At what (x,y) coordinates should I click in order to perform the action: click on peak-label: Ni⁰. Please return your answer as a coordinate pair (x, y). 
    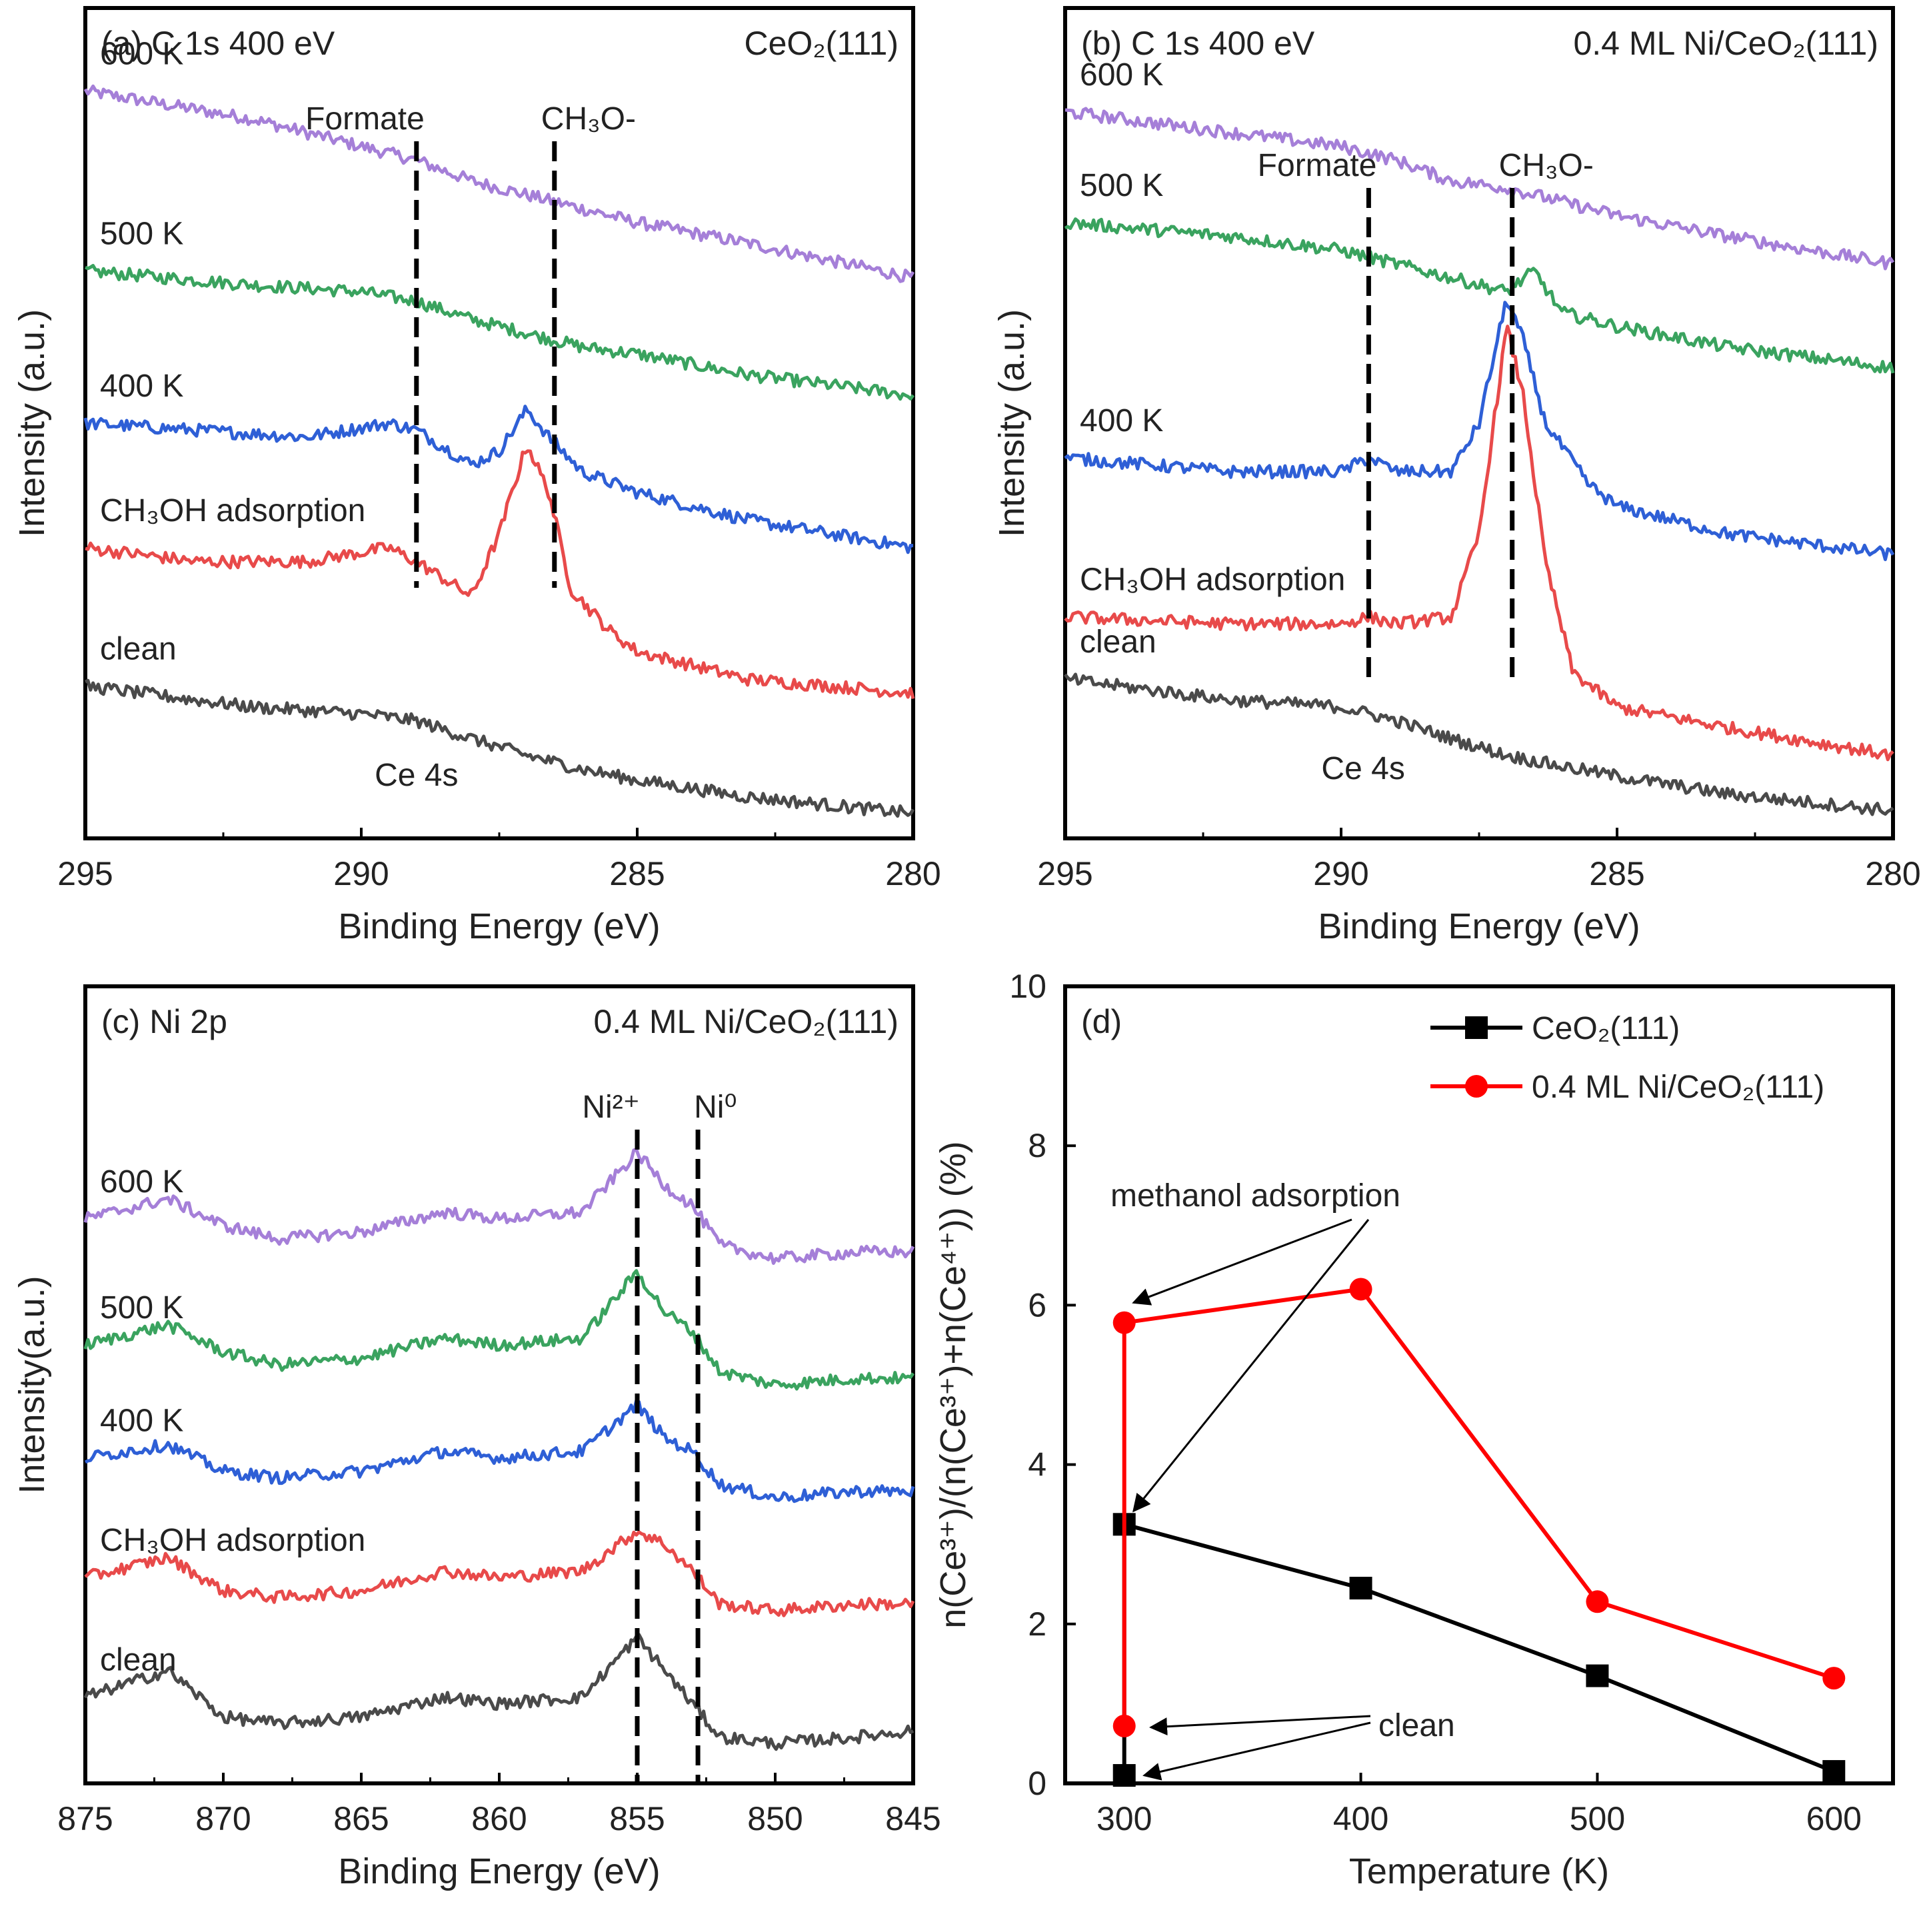
    Looking at the image, I should click on (716, 1107).